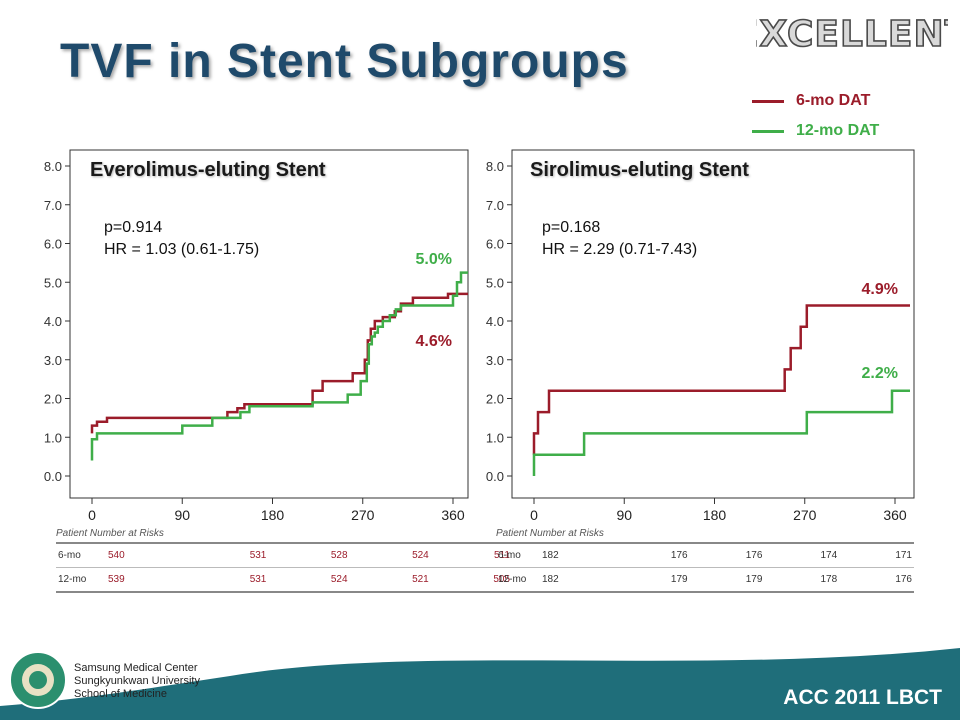 Image resolution: width=960 pixels, height=720 pixels. What do you see at coordinates (852, 34) in the screenshot?
I see `logo-text: EXCELLENT` at bounding box center [852, 34].